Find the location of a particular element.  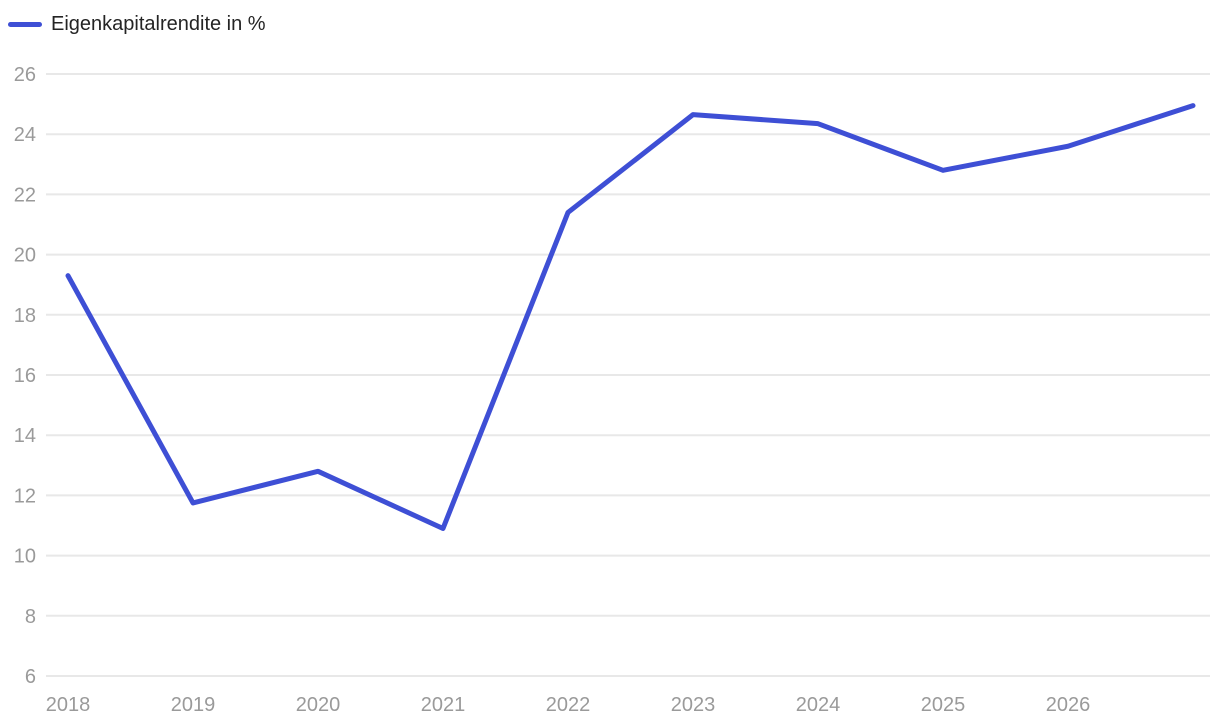

y-tick-label-22: 22 is located at coordinates (25, 195).